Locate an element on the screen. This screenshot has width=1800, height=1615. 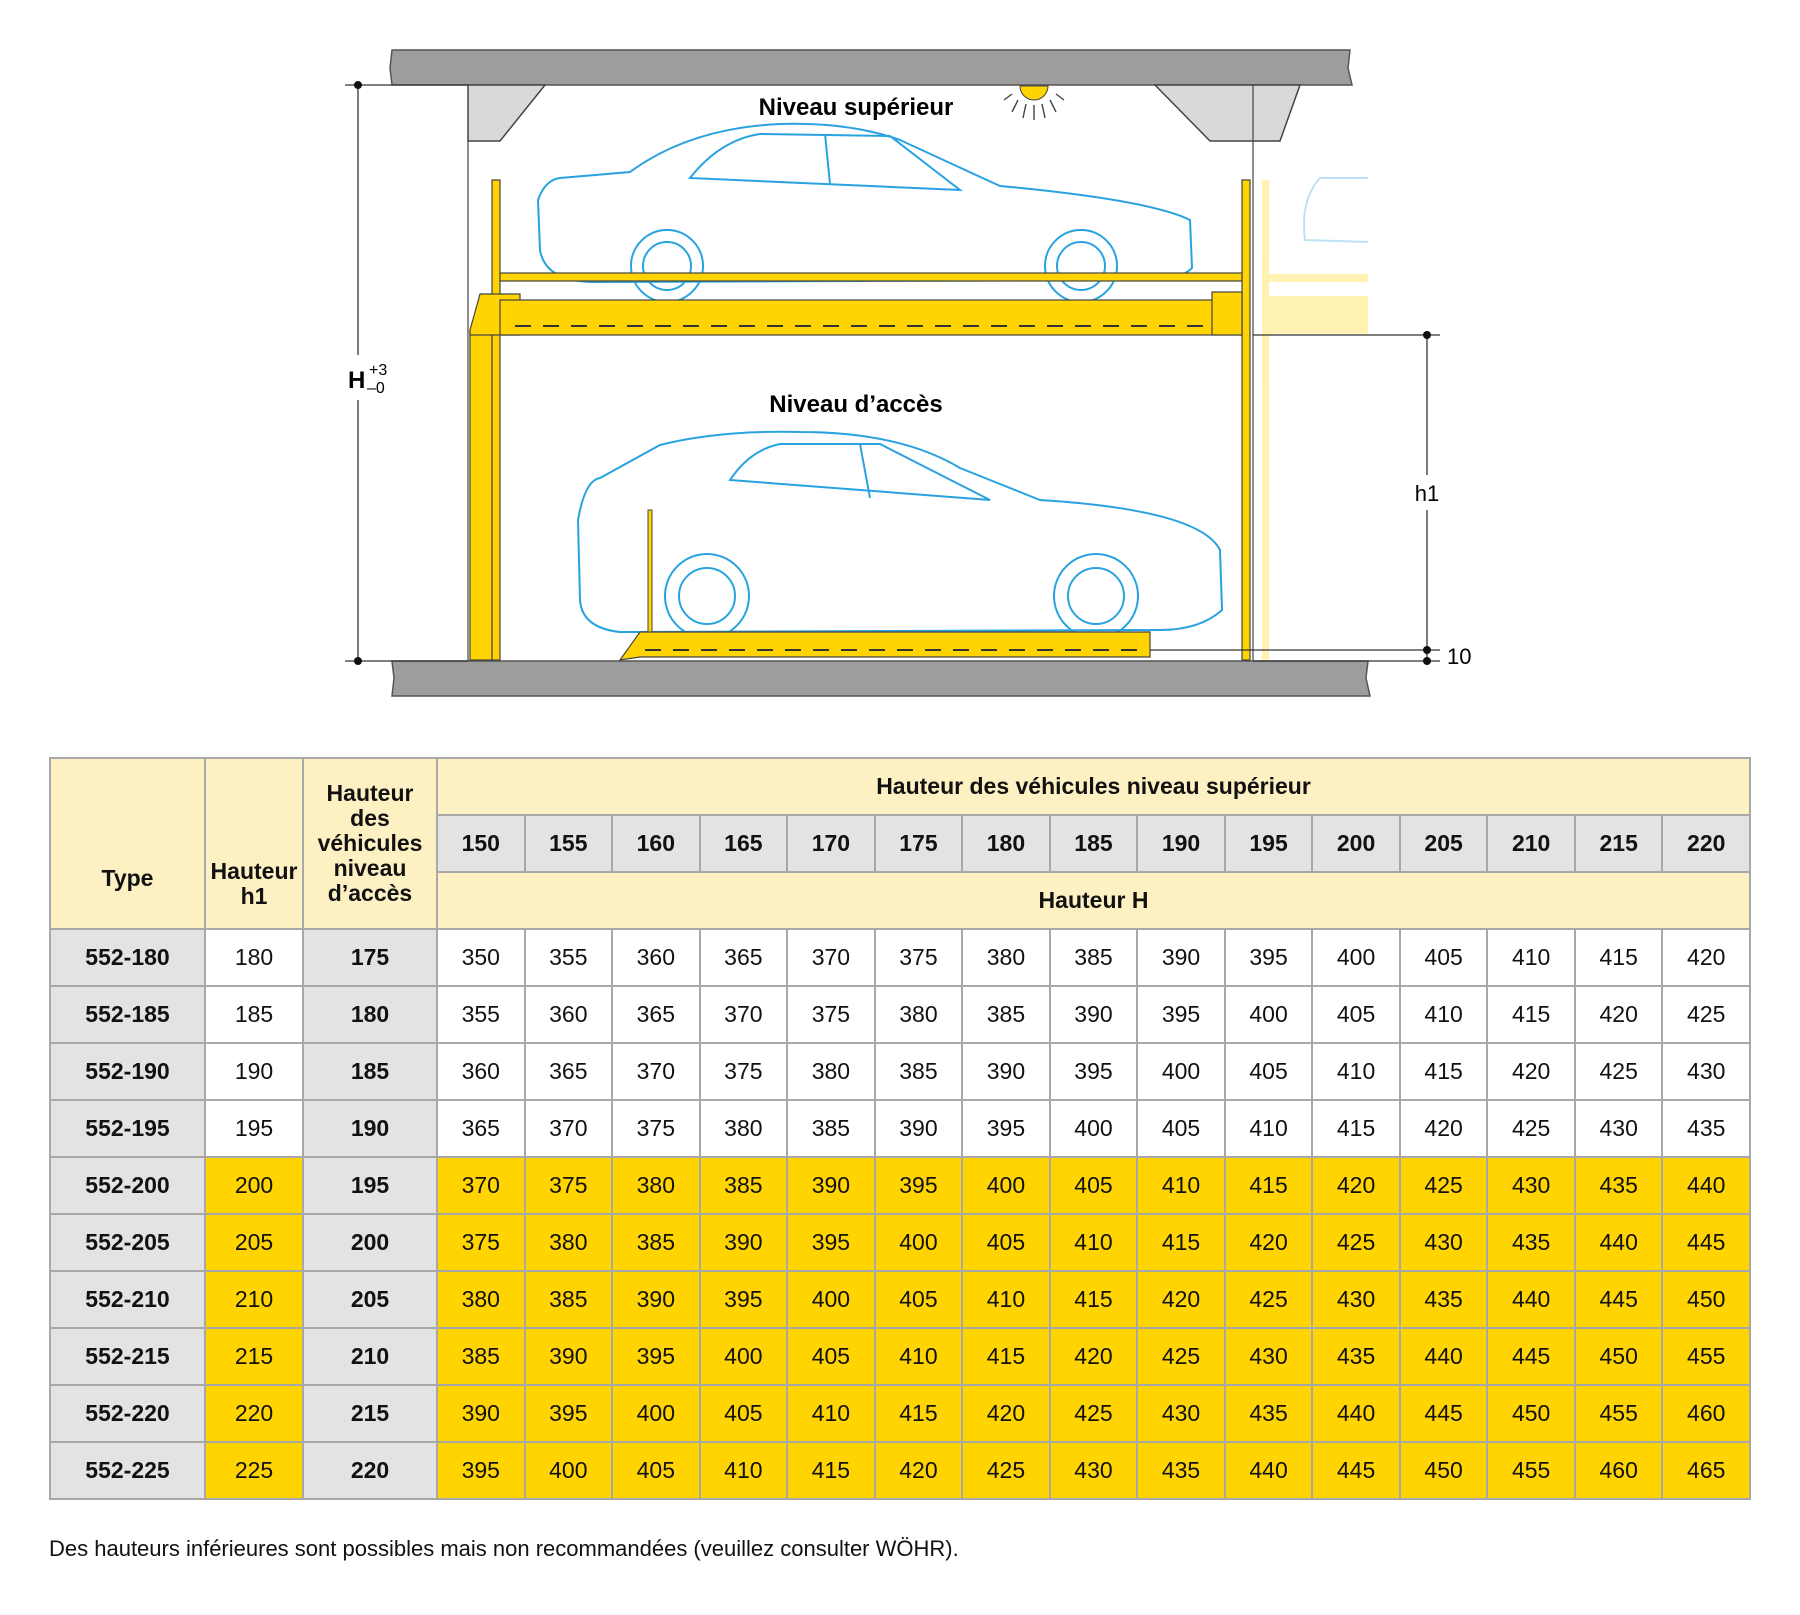
type-cell: 552-195 is located at coordinates (127, 1128).